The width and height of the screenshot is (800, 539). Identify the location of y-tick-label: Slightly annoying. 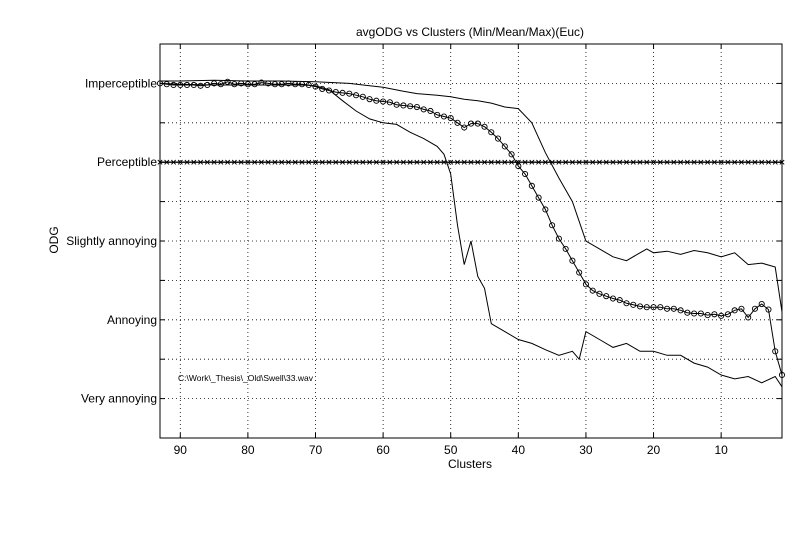
(111, 241).